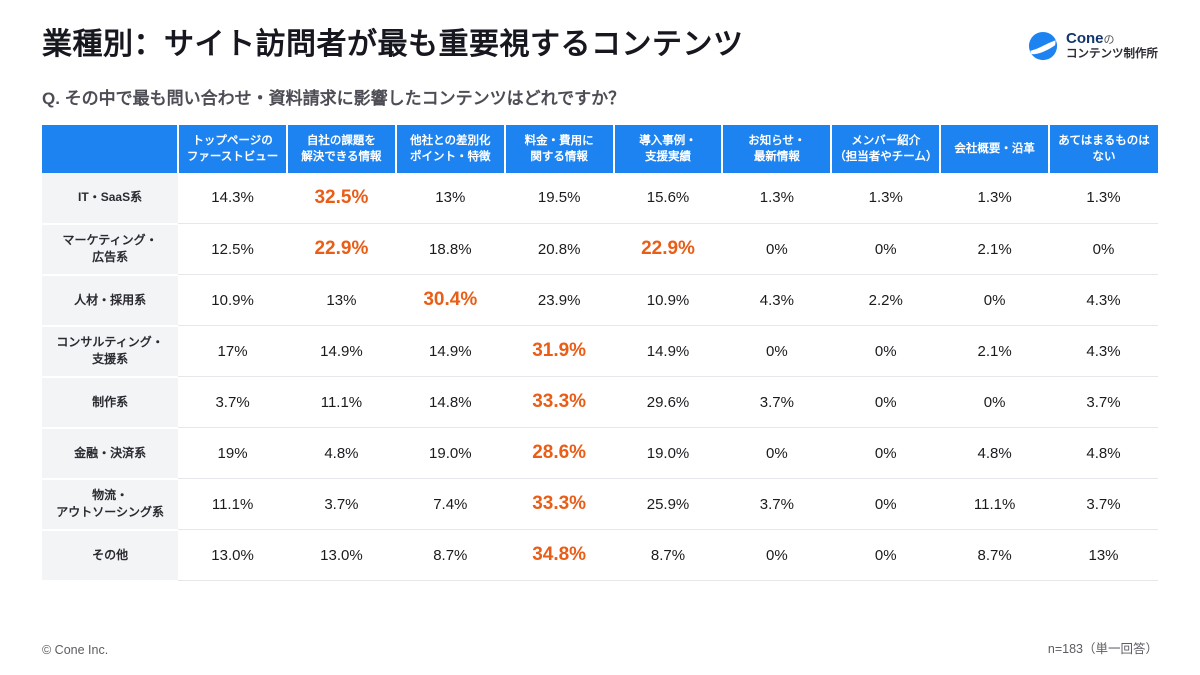 The height and width of the screenshot is (675, 1200). Describe the element at coordinates (559, 300) in the screenshot. I see `data-cell: 23.9%` at that location.